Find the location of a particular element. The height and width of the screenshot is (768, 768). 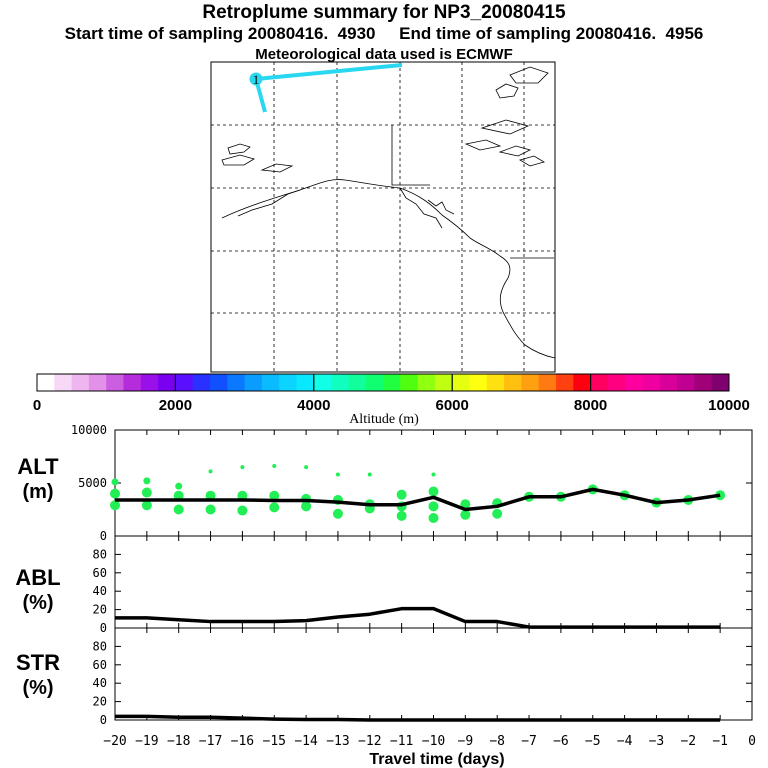

colorbar-frame is located at coordinates (383, 382).